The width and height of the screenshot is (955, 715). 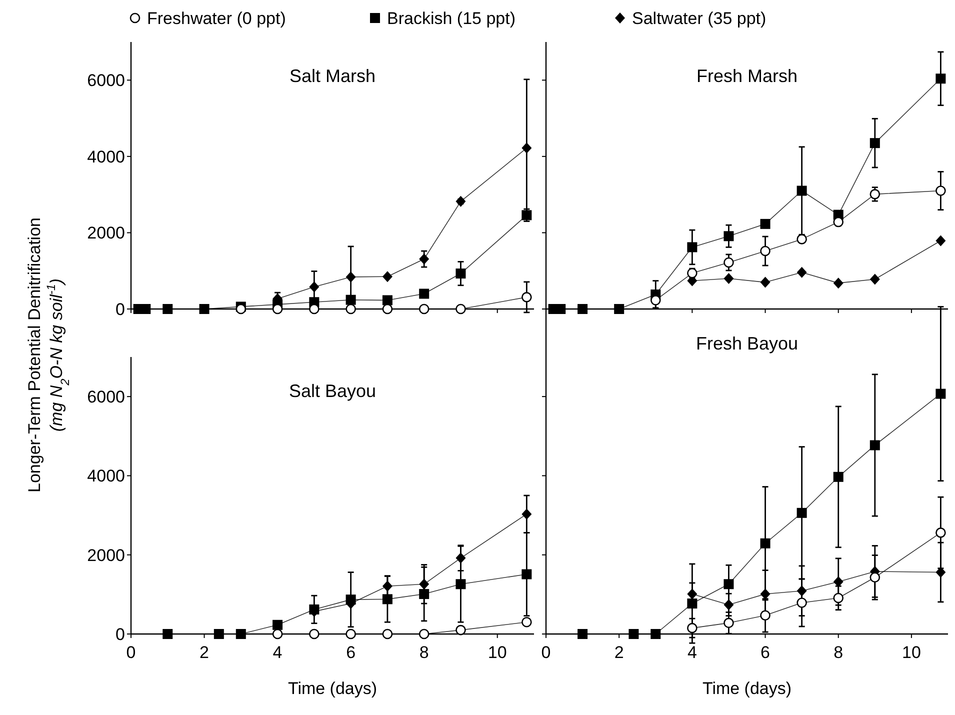 I want to click on text: Salt Bayou, so click(x=332, y=391).